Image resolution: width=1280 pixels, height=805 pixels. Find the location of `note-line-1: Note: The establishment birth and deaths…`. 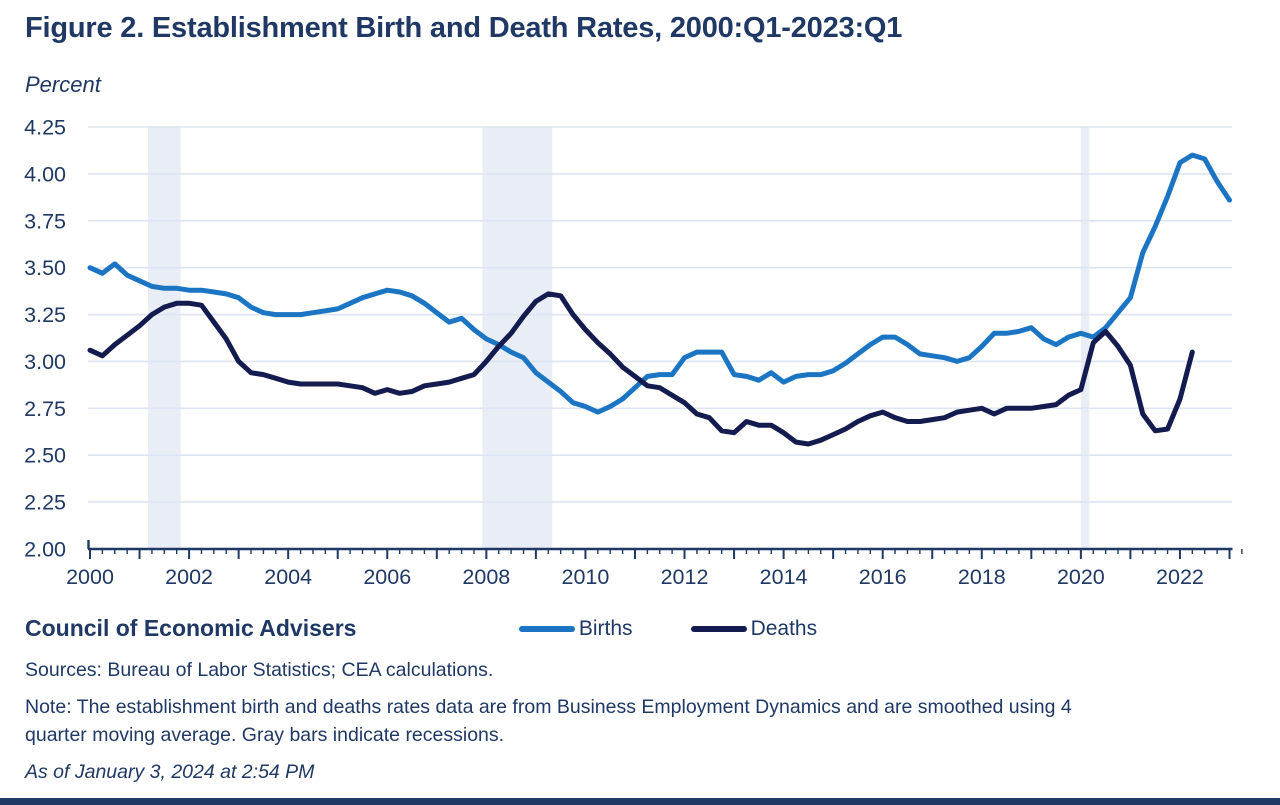

note-line-1: Note: The establishment birth and deaths… is located at coordinates (548, 707).